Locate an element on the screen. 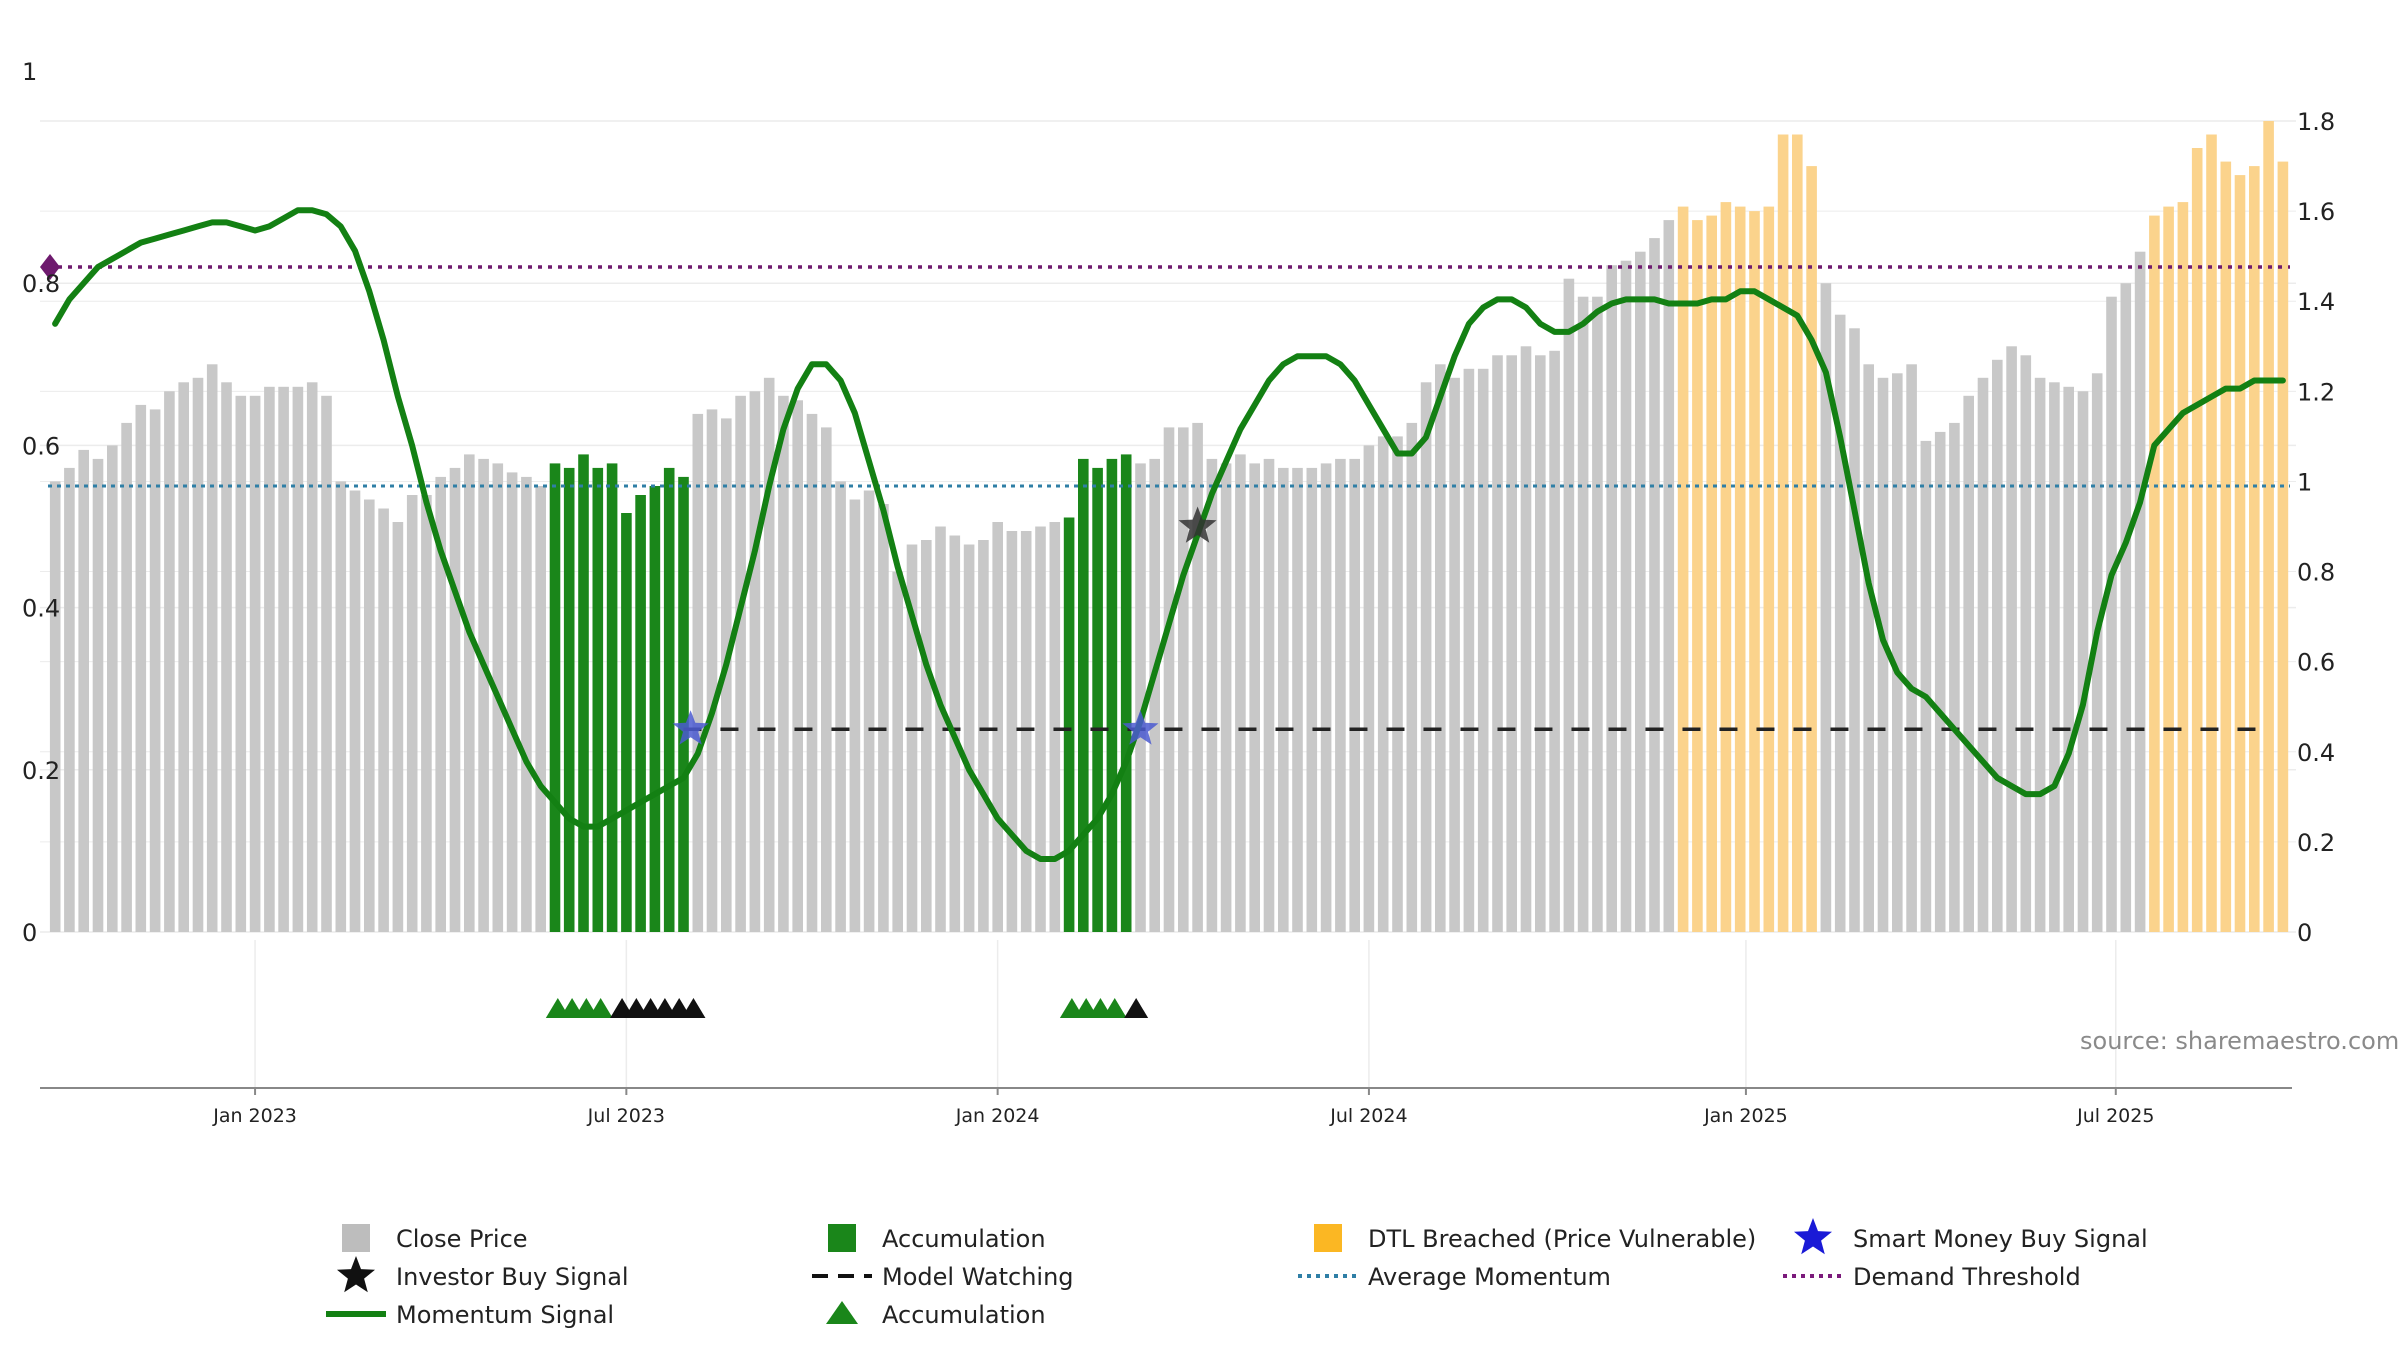 The width and height of the screenshot is (2400, 1350). legend-label: Average Momentum is located at coordinates (1489, 1277).